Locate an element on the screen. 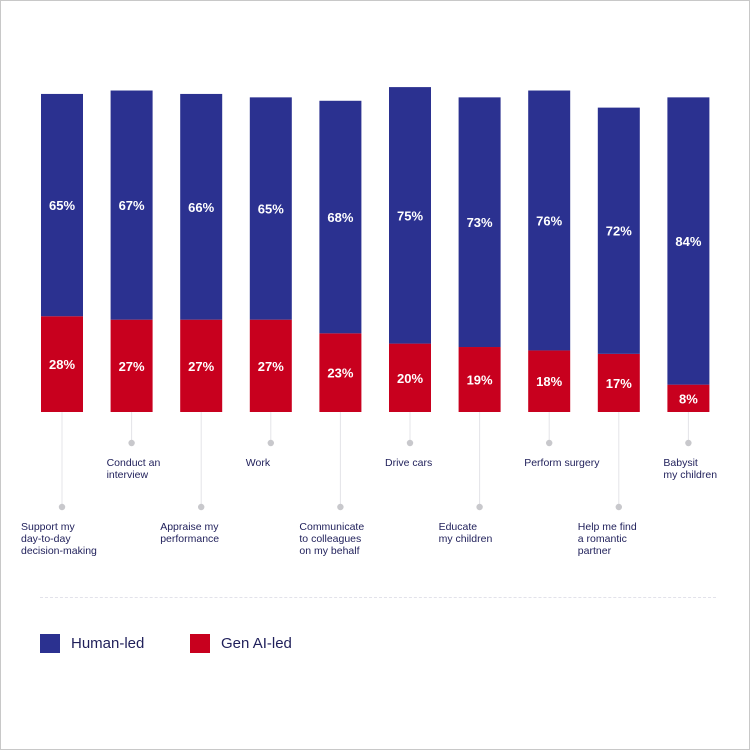  category-label-line: Babysit is located at coordinates (680, 463).